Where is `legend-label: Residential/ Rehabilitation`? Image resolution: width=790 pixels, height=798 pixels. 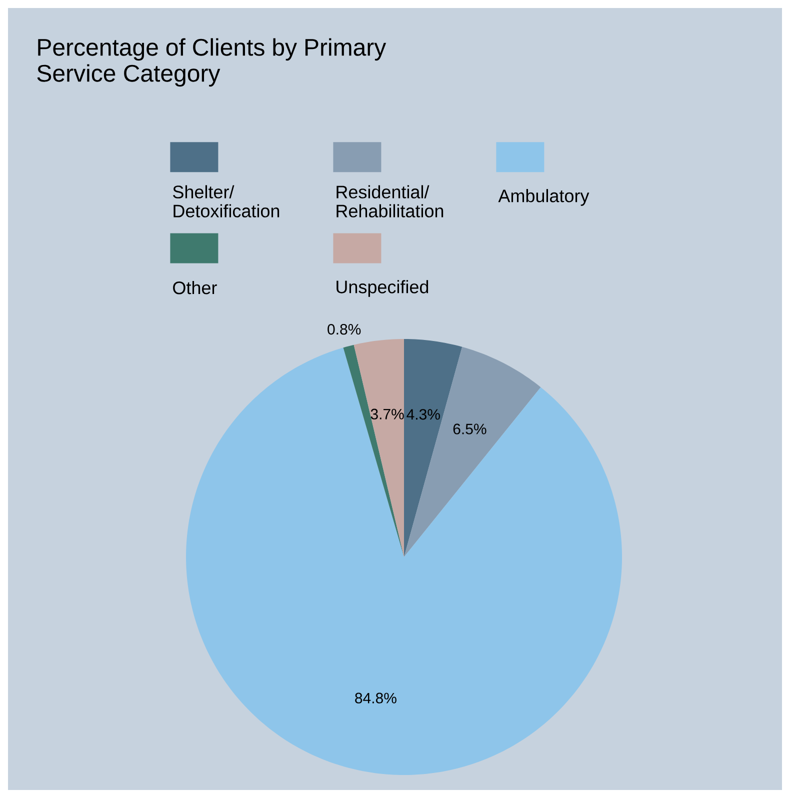
legend-label: Residential/ Rehabilitation is located at coordinates (390, 201).